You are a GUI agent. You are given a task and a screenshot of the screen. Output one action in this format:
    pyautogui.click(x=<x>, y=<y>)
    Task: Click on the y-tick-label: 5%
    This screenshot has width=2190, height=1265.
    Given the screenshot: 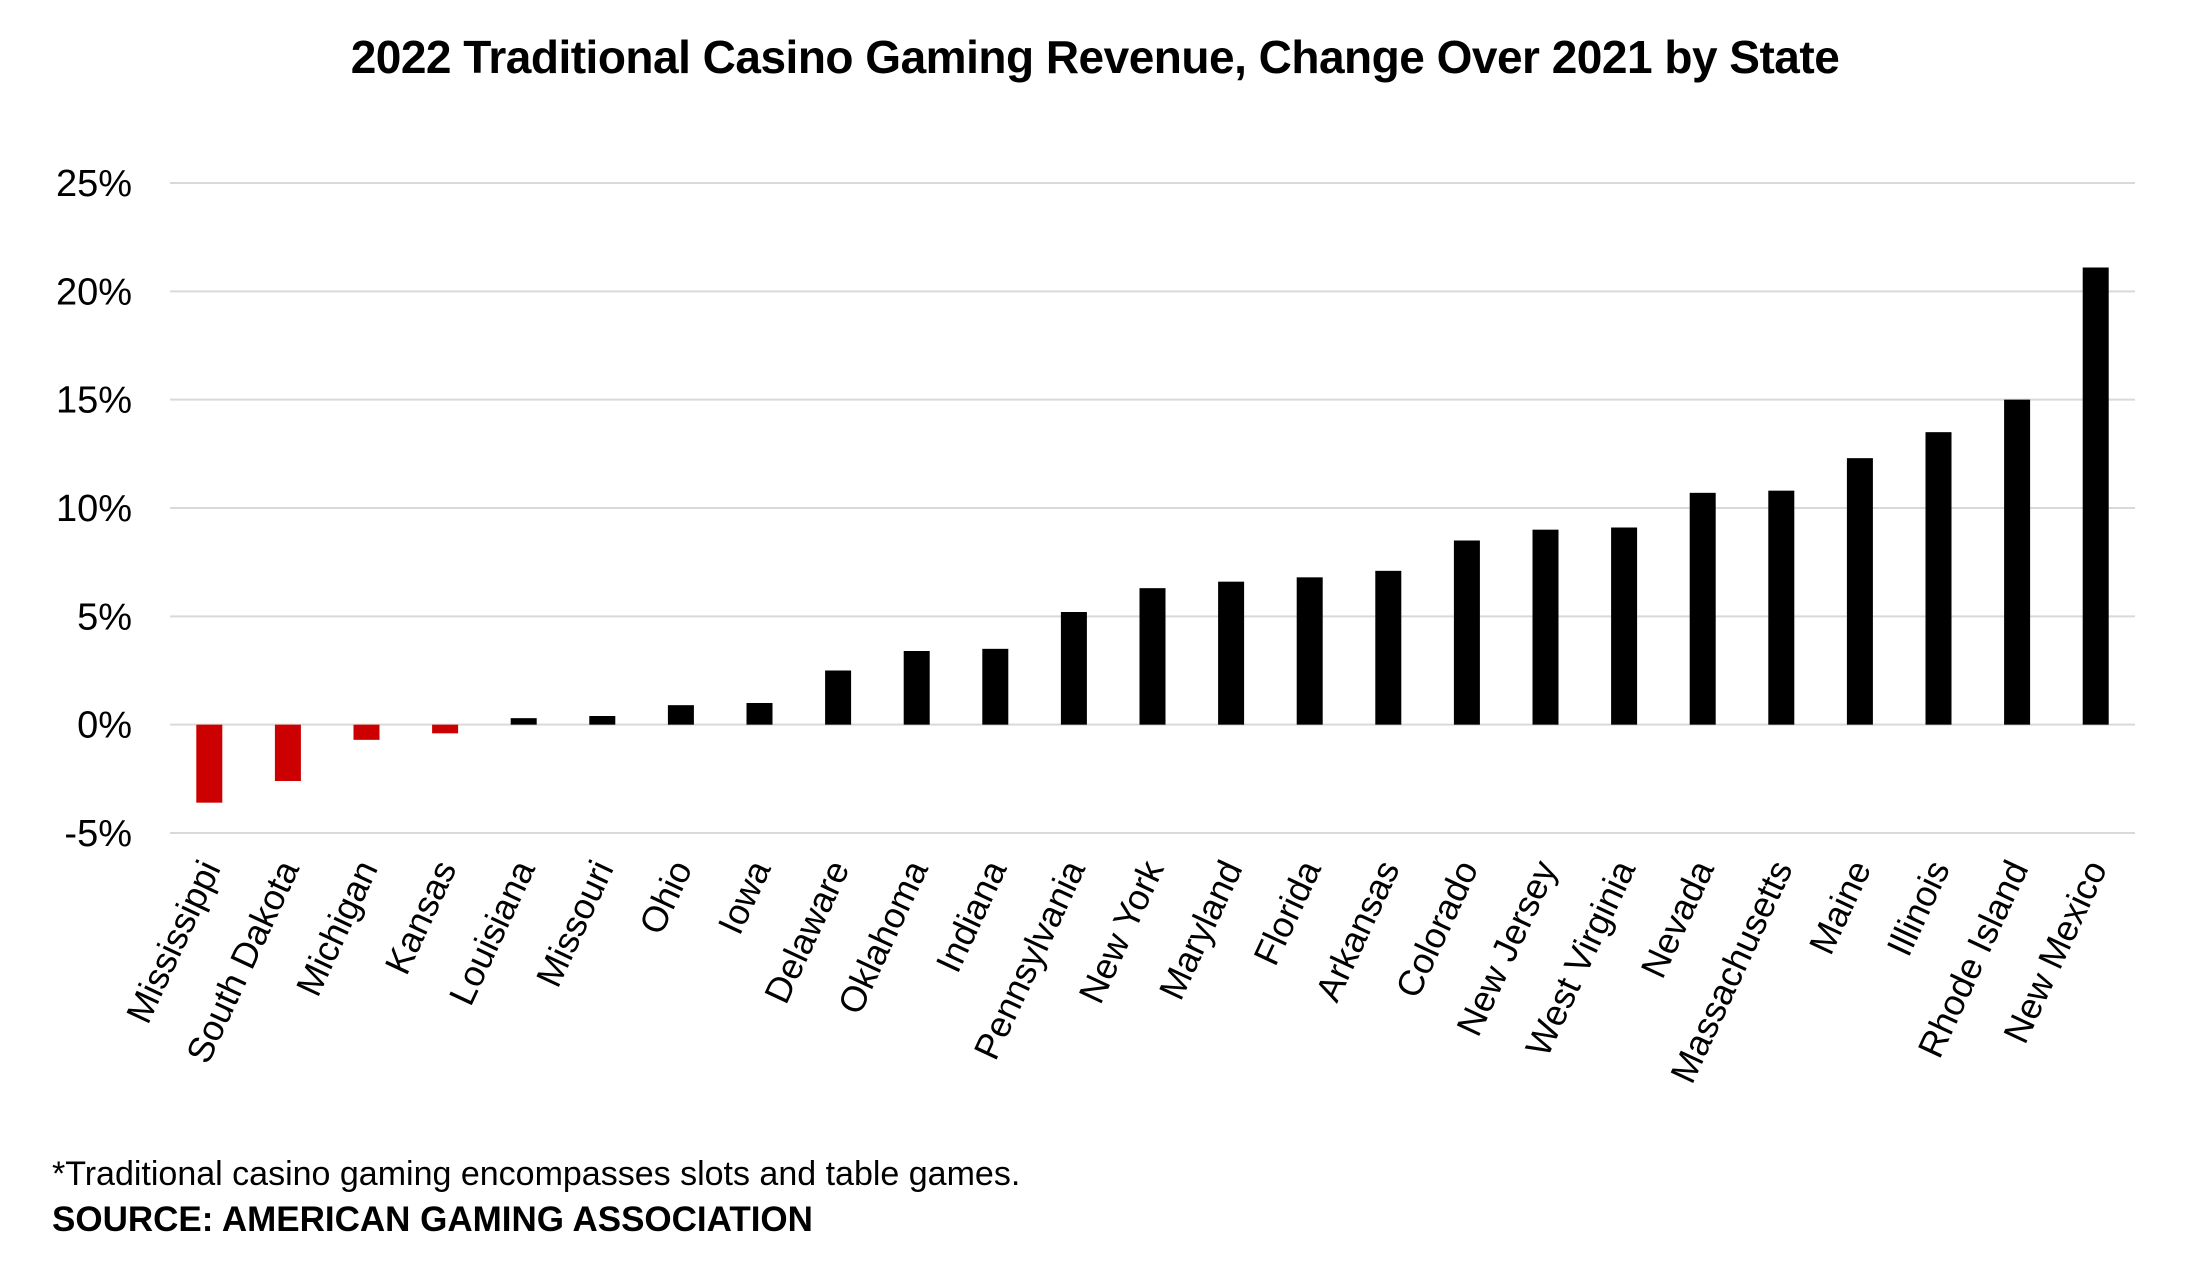 What is the action you would take?
    pyautogui.click(x=104, y=617)
    